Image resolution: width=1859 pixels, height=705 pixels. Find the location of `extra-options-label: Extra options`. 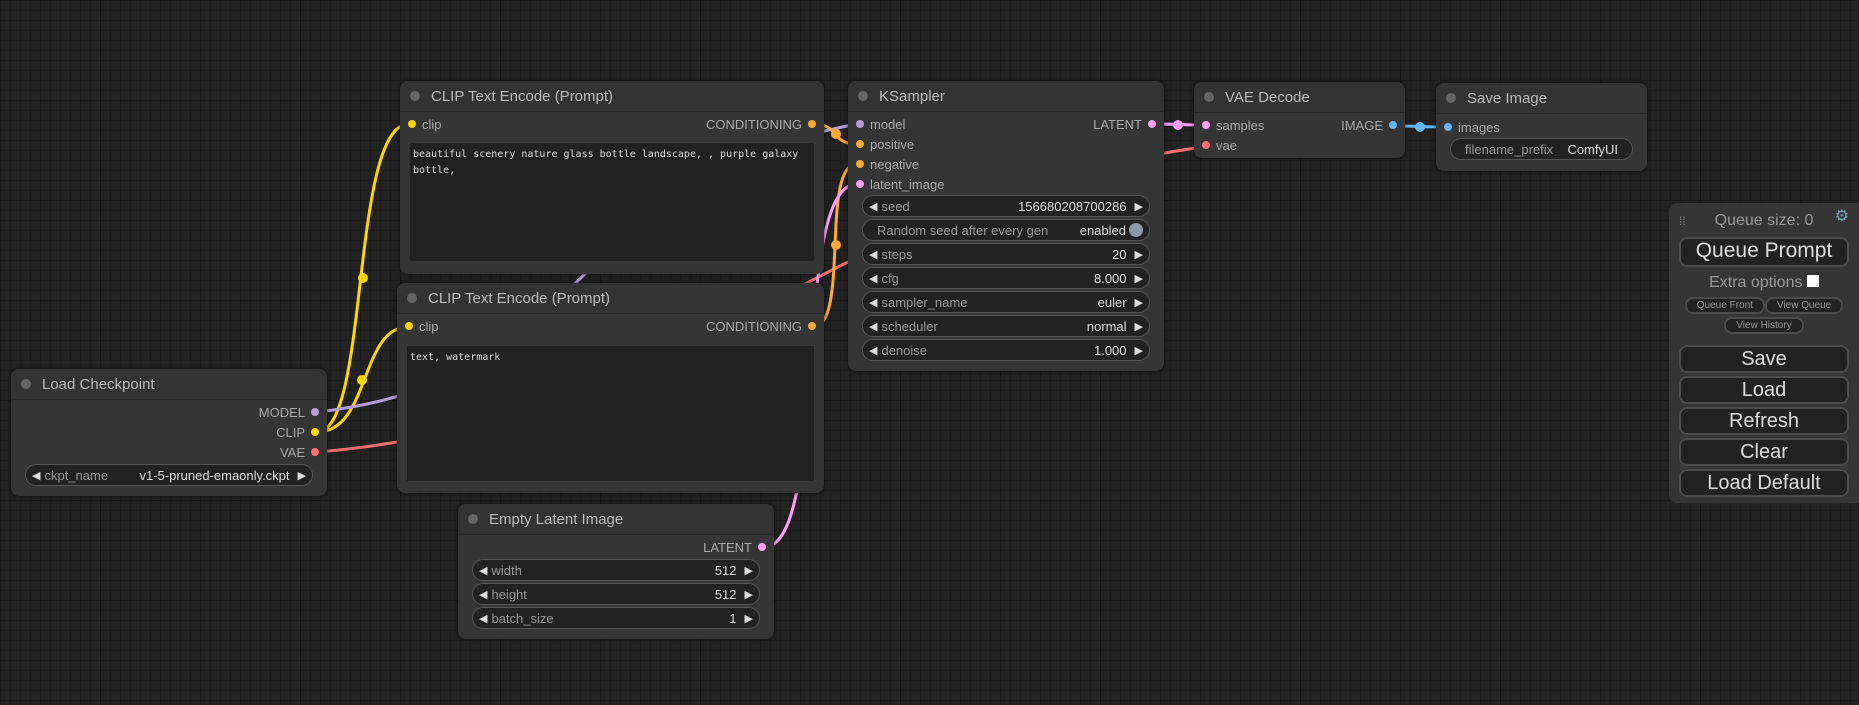

extra-options-label: Extra options is located at coordinates (1756, 282).